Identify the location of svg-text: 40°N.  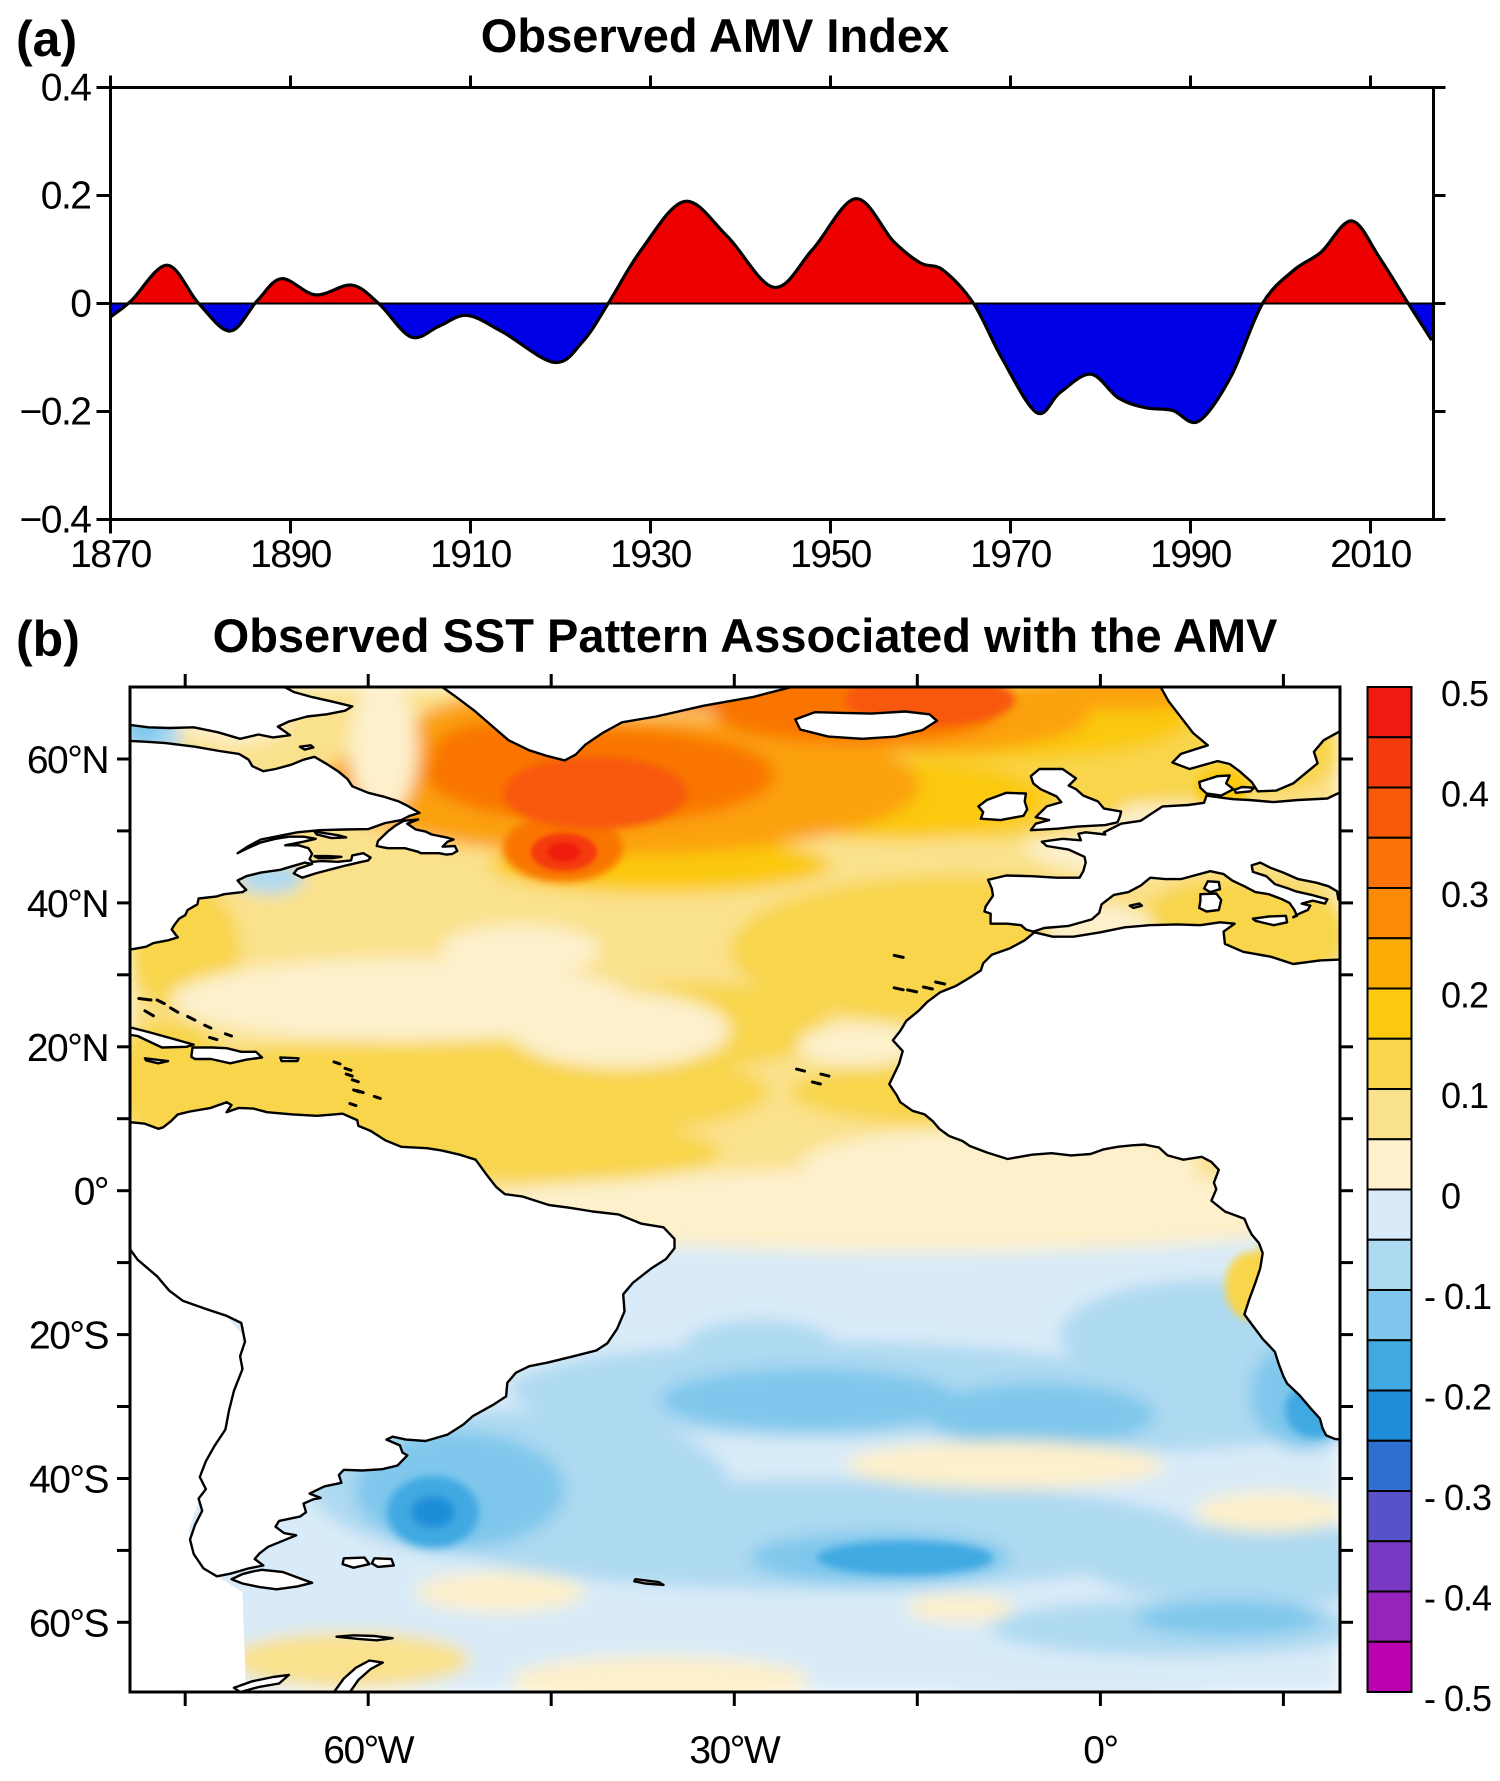
(67, 904).